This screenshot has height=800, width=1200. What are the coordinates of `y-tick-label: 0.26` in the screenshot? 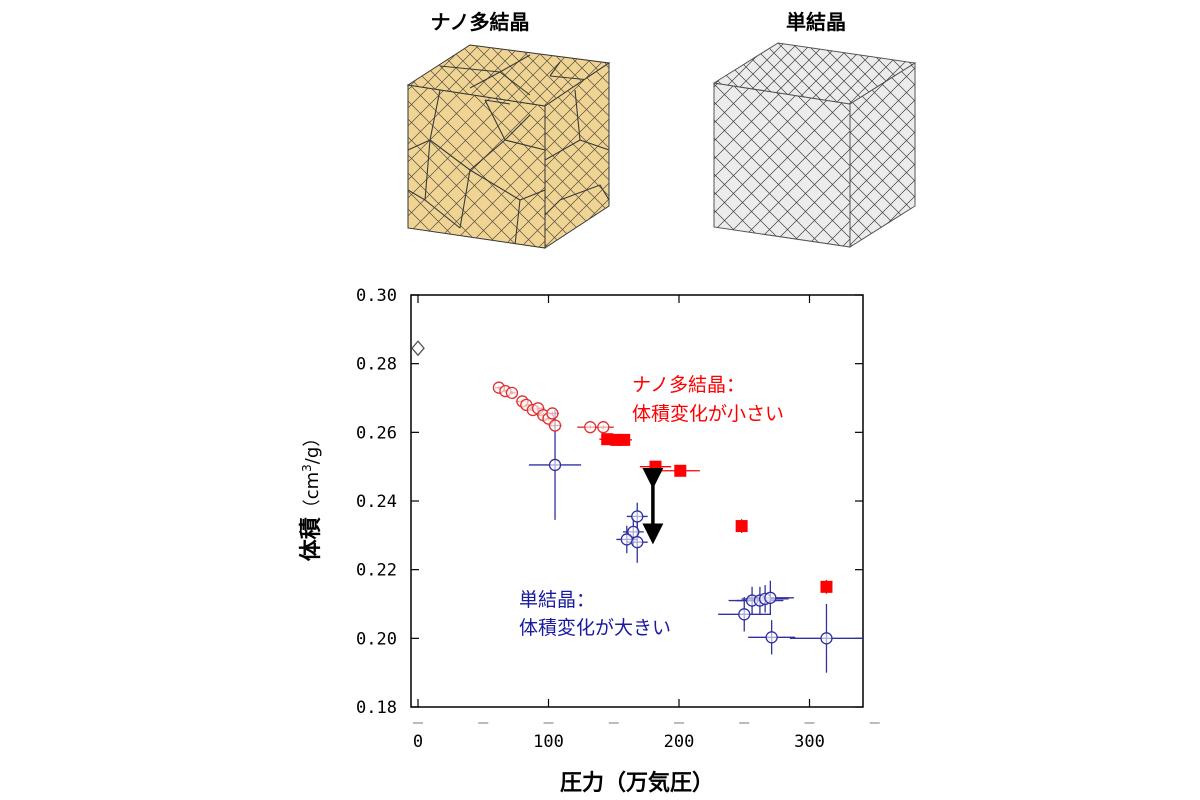 It's located at (376, 433).